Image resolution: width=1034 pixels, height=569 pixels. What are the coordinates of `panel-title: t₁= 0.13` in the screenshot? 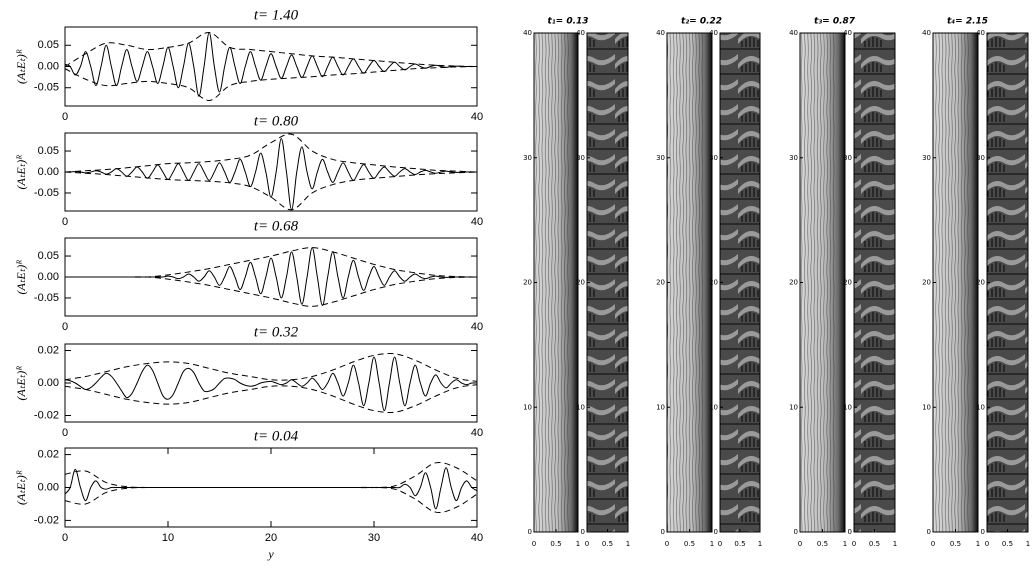 It's located at (567, 22).